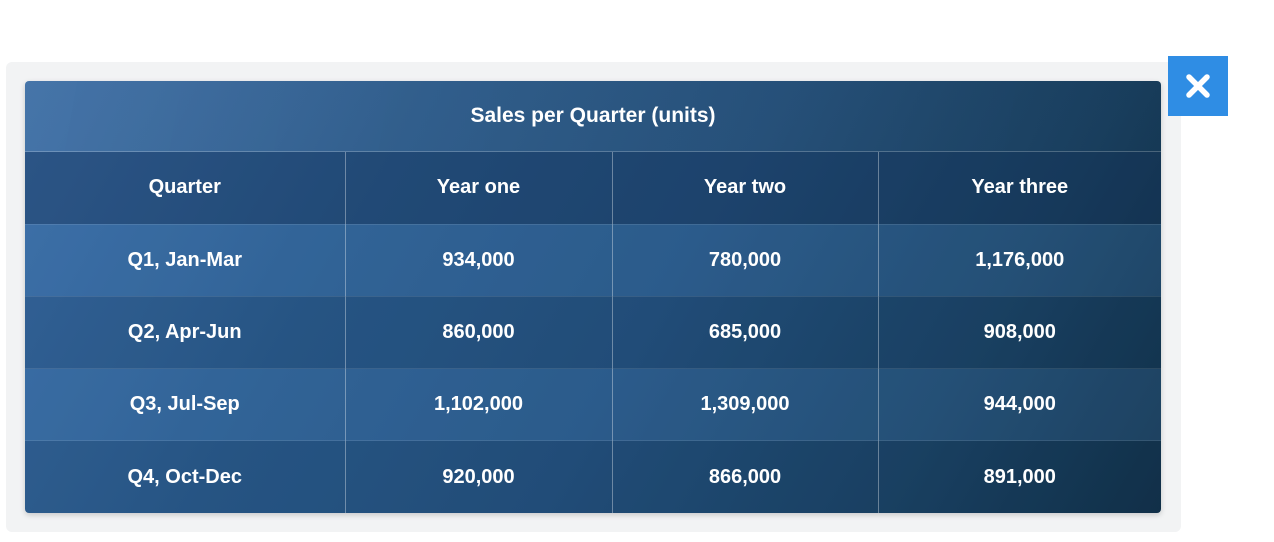  What do you see at coordinates (744, 260) in the screenshot?
I see `year-two-cell: 780,000` at bounding box center [744, 260].